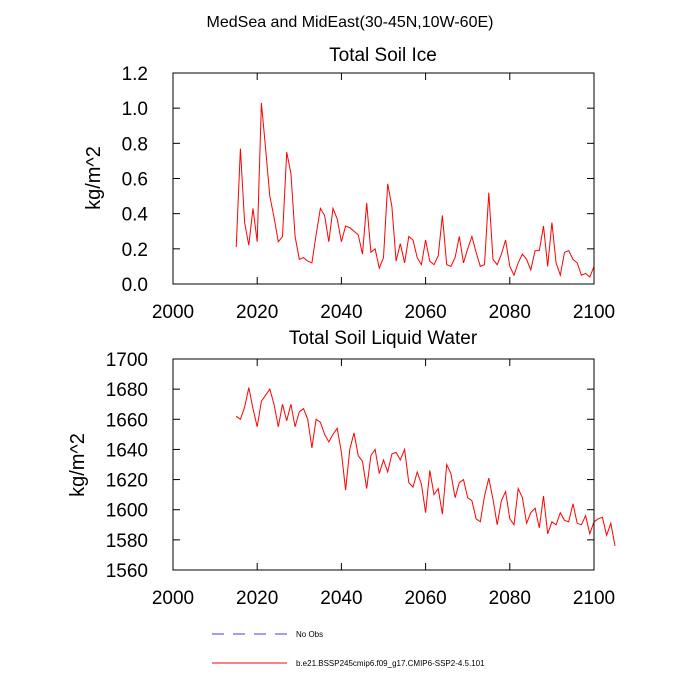 The width and height of the screenshot is (700, 700). Describe the element at coordinates (127, 481) in the screenshot. I see `y-tick-label: 1620` at that location.